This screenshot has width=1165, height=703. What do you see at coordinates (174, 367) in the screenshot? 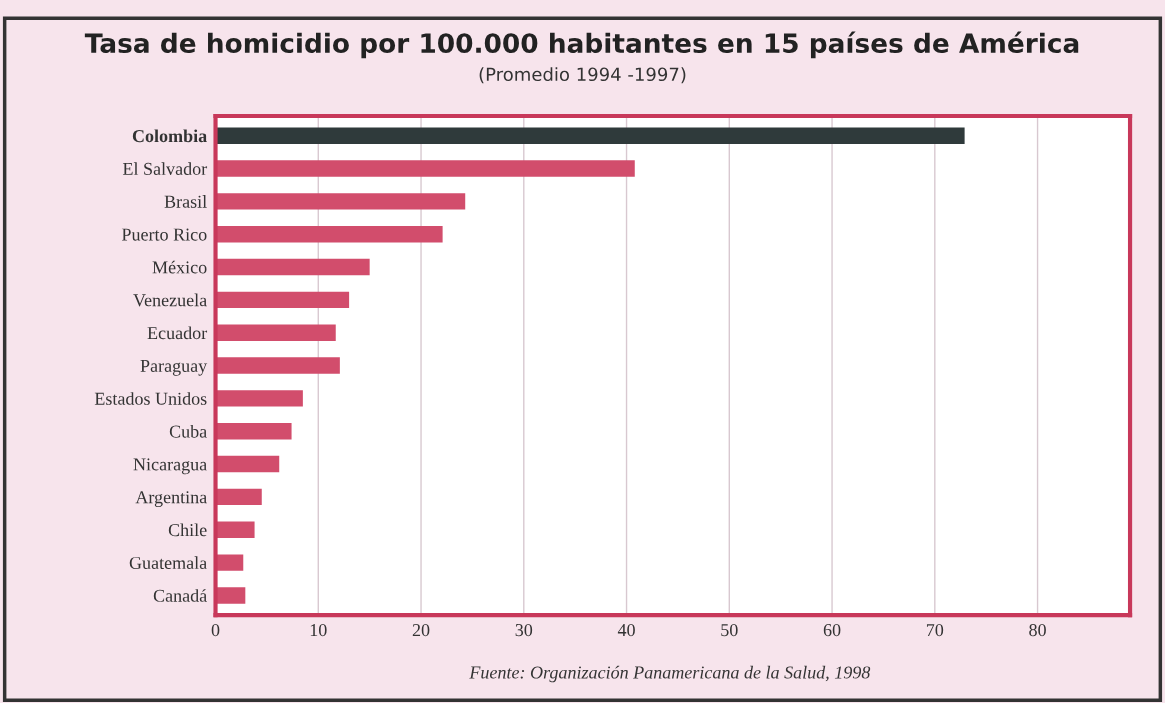
I see `y-tick-label: Paraguay` at bounding box center [174, 367].